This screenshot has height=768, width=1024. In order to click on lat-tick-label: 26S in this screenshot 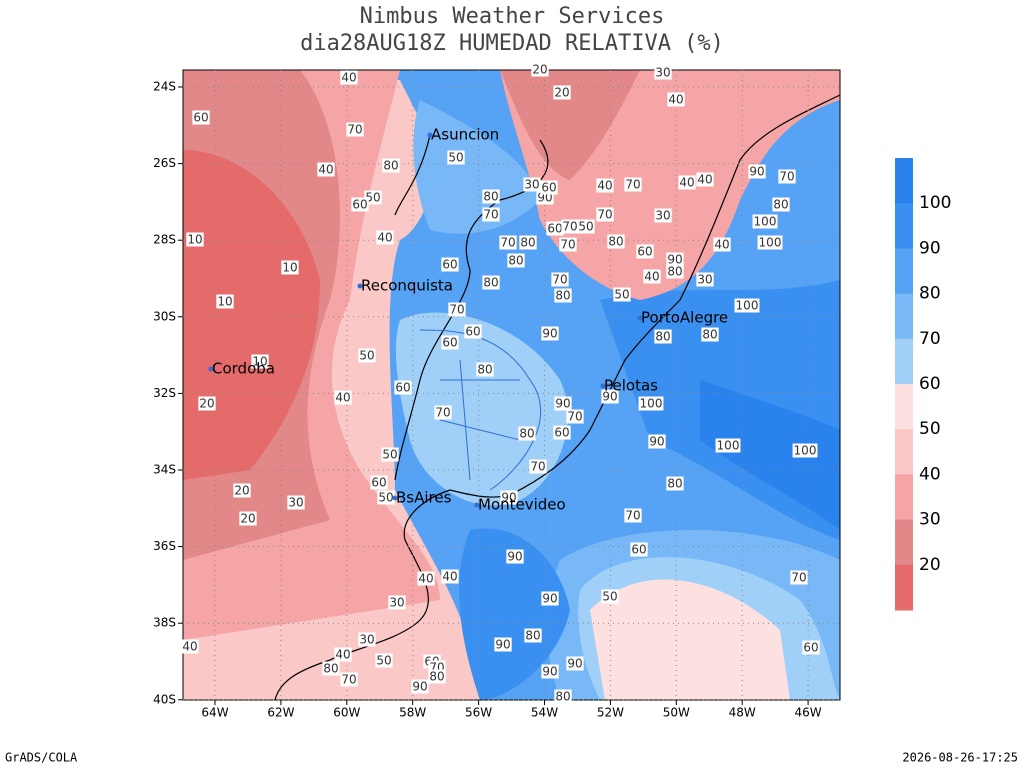, I will do `click(164, 163)`.